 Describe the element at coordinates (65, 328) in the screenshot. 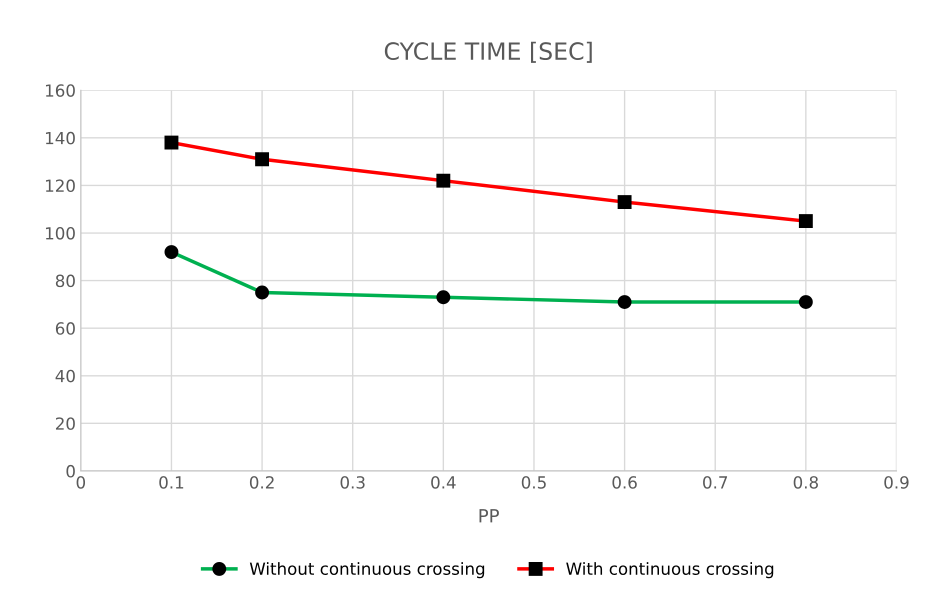

I see `y-tick-label: 60` at that location.